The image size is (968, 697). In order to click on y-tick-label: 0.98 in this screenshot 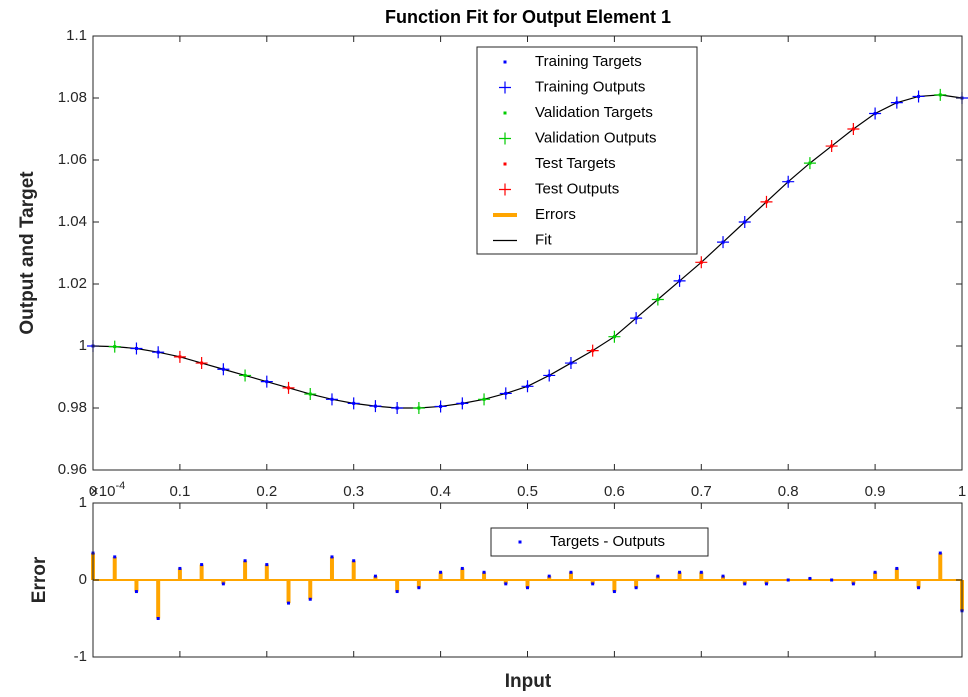, I will do `click(72, 407)`.